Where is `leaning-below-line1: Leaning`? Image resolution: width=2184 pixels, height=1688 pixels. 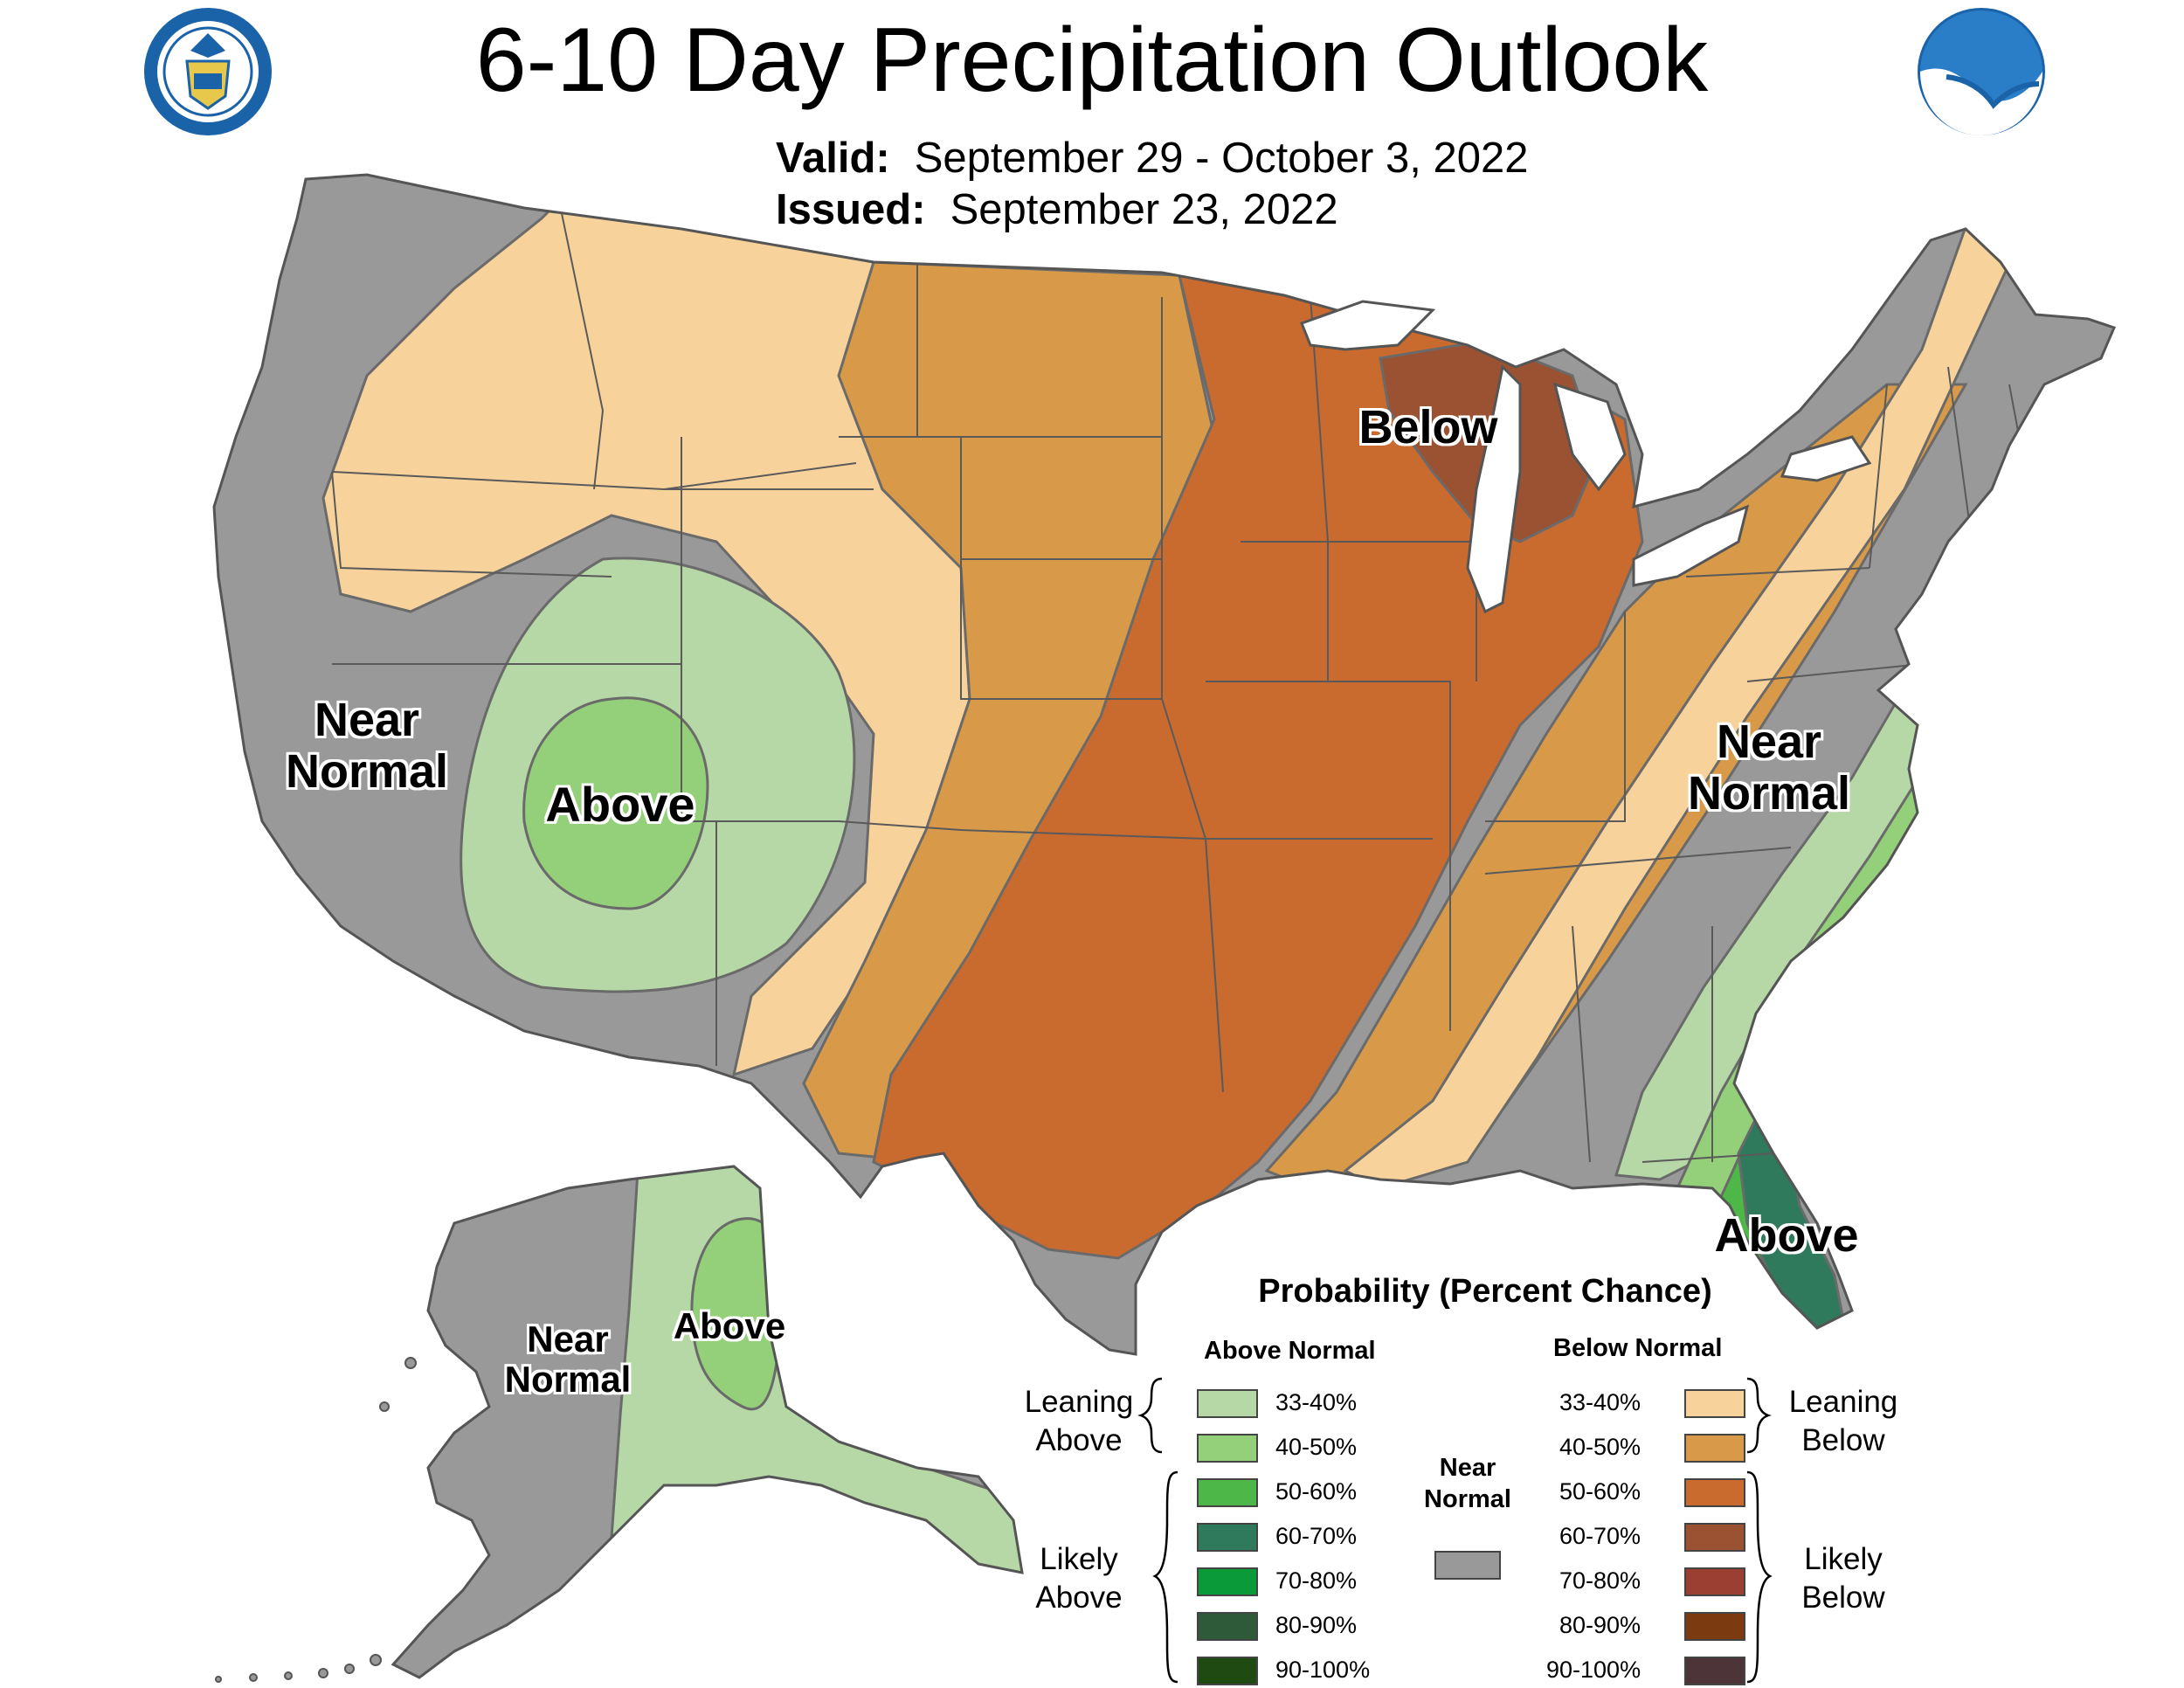 leaning-below-line1: Leaning is located at coordinates (1843, 1402).